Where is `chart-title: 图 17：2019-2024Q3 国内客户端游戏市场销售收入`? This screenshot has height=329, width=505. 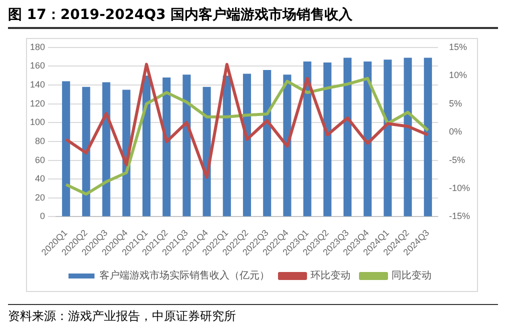
chart-title: 图 17：2019-2024Q3 国内客户端游戏市场销售收入 is located at coordinates (253, 17).